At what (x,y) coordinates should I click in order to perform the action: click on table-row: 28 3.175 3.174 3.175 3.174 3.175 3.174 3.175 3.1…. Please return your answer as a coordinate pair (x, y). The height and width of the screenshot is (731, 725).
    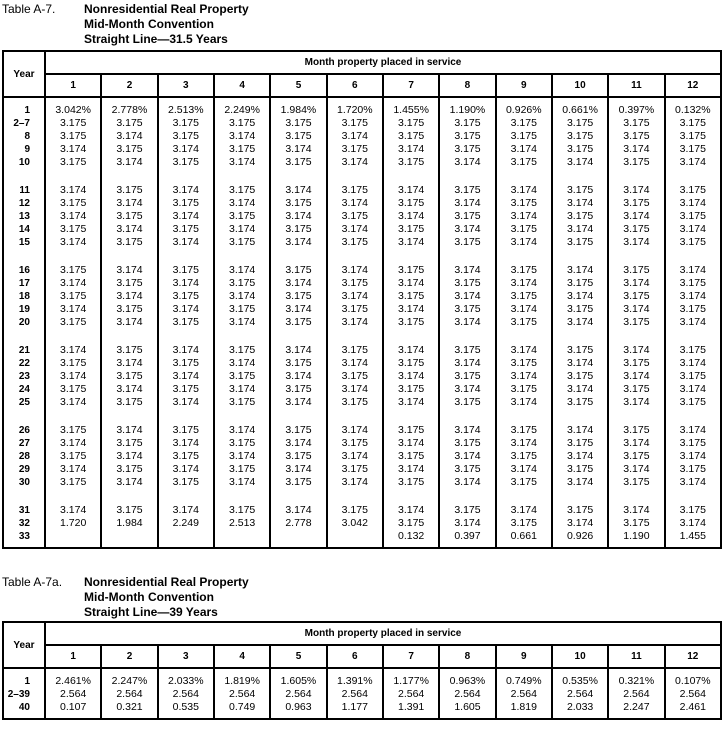
    Looking at the image, I should click on (362, 456).